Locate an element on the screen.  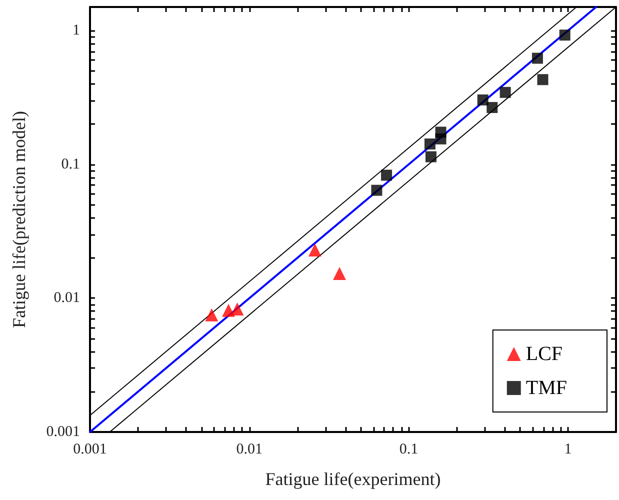
y-tick-label: 0.1 is located at coordinates (70, 164).